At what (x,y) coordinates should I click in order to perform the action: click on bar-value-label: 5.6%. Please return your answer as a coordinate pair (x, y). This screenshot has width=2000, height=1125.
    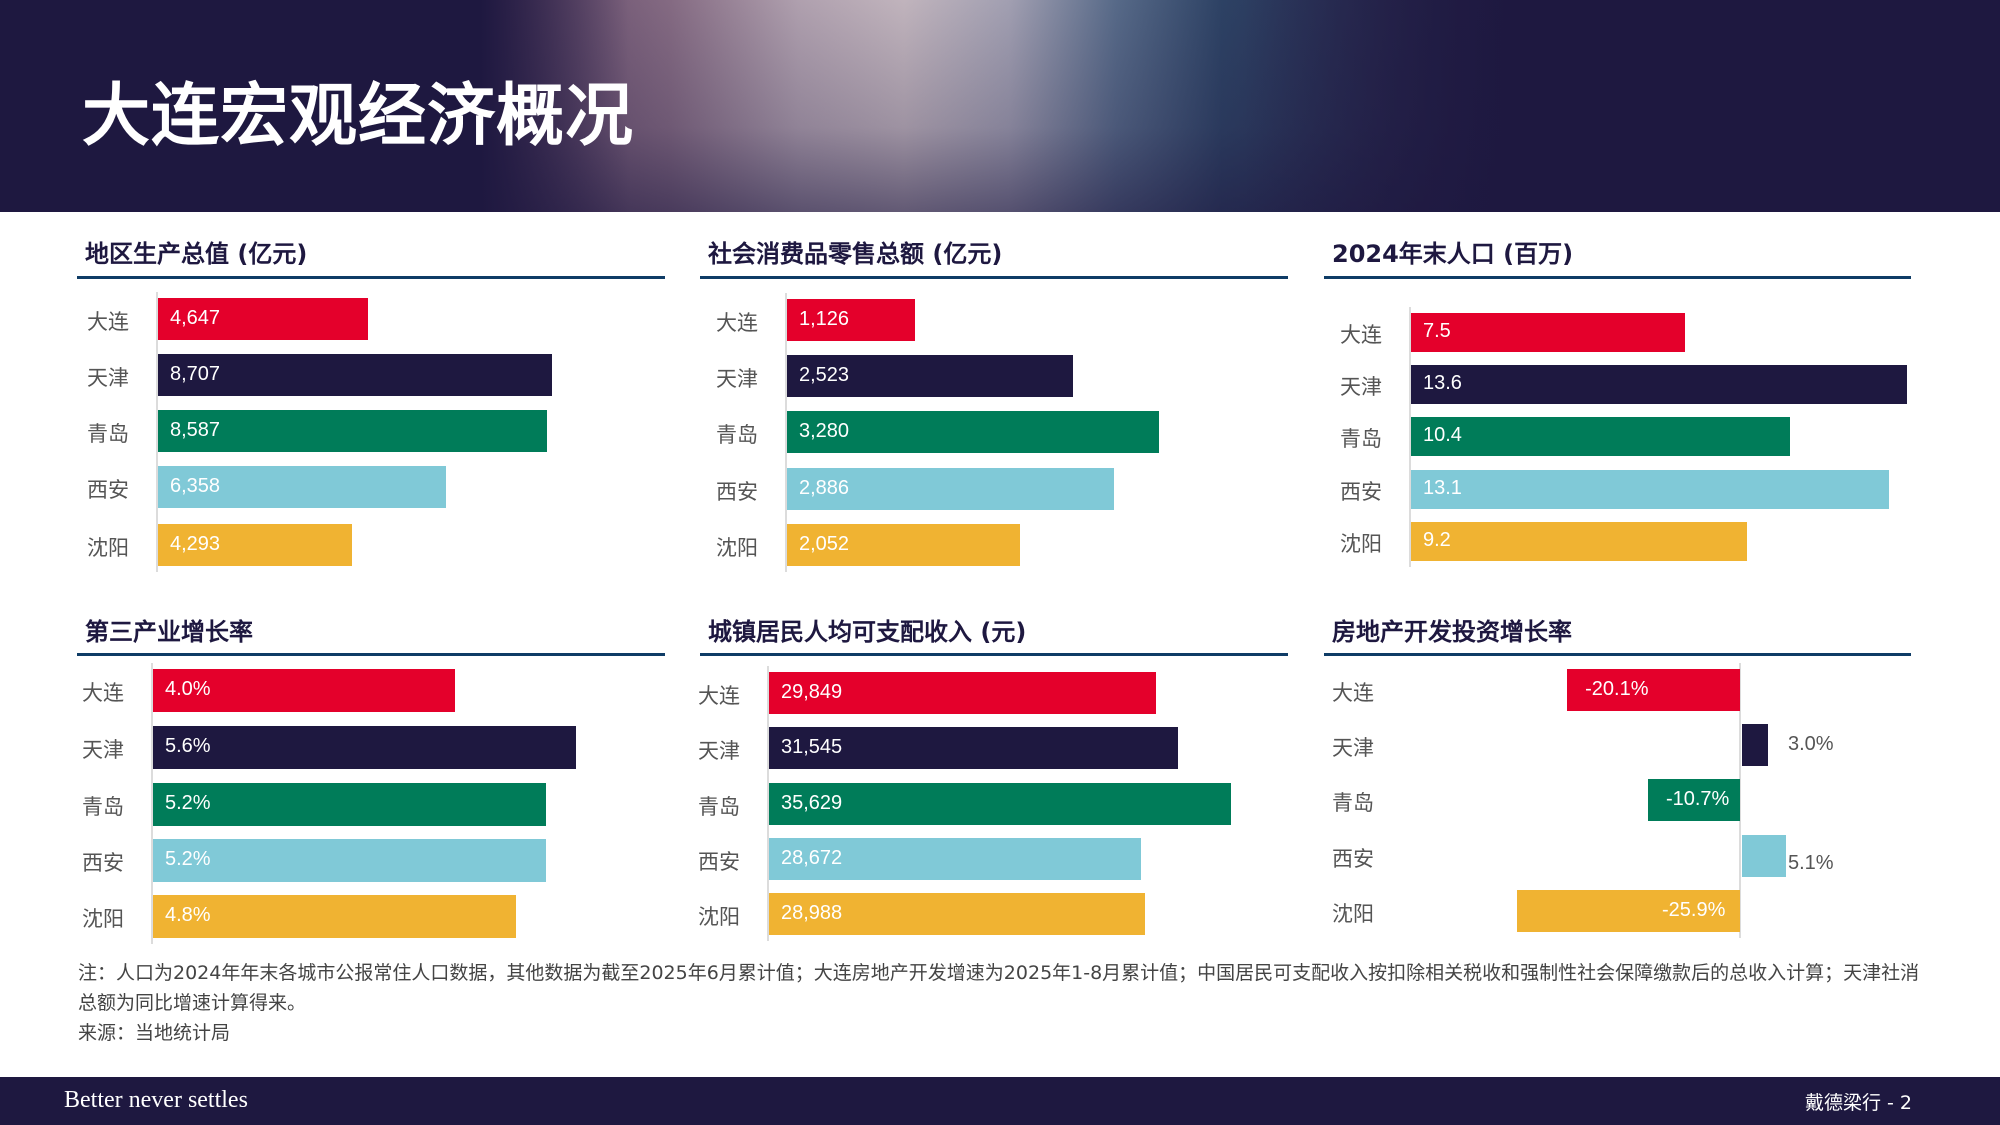
    Looking at the image, I should click on (188, 746).